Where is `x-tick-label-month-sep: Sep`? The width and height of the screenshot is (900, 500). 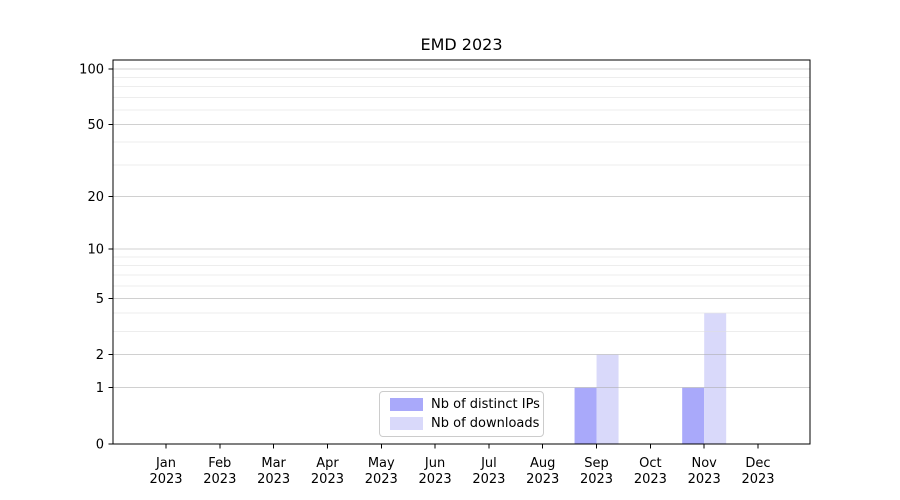 x-tick-label-month-sep: Sep is located at coordinates (596, 463).